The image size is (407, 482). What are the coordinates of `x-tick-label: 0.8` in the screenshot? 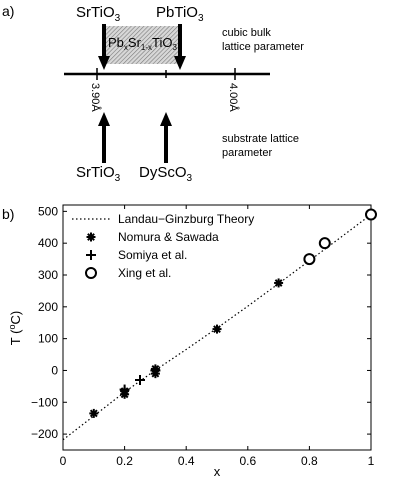 It's located at (309, 461).